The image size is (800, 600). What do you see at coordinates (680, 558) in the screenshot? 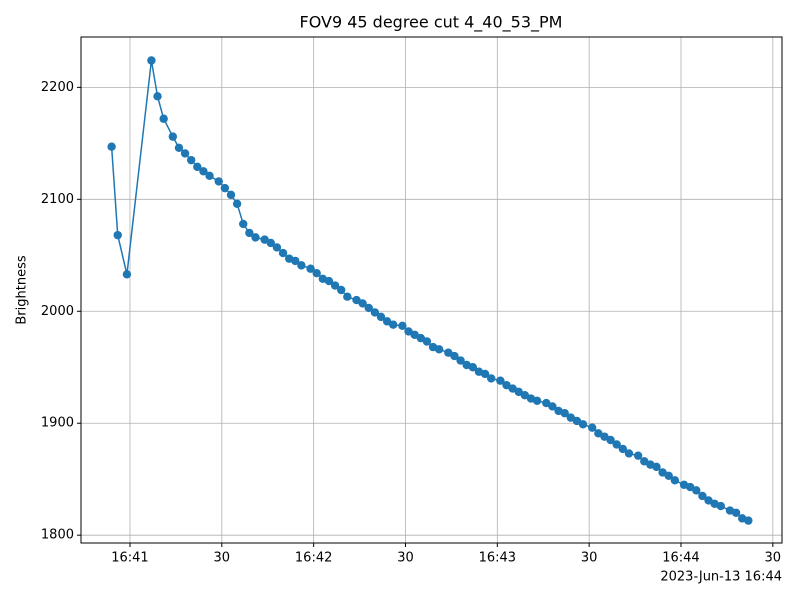
I see `x-tick-label: 16:44` at bounding box center [680, 558].